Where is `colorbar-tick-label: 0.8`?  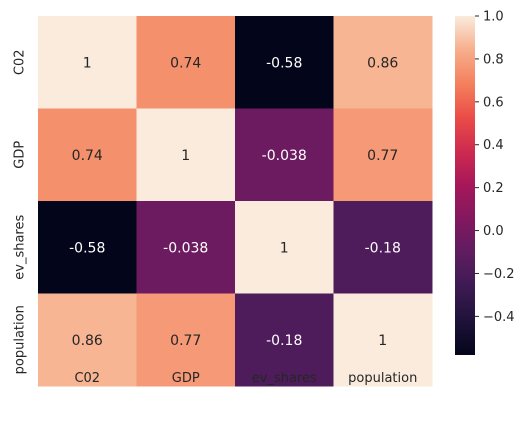 colorbar-tick-label: 0.8 is located at coordinates (493, 59).